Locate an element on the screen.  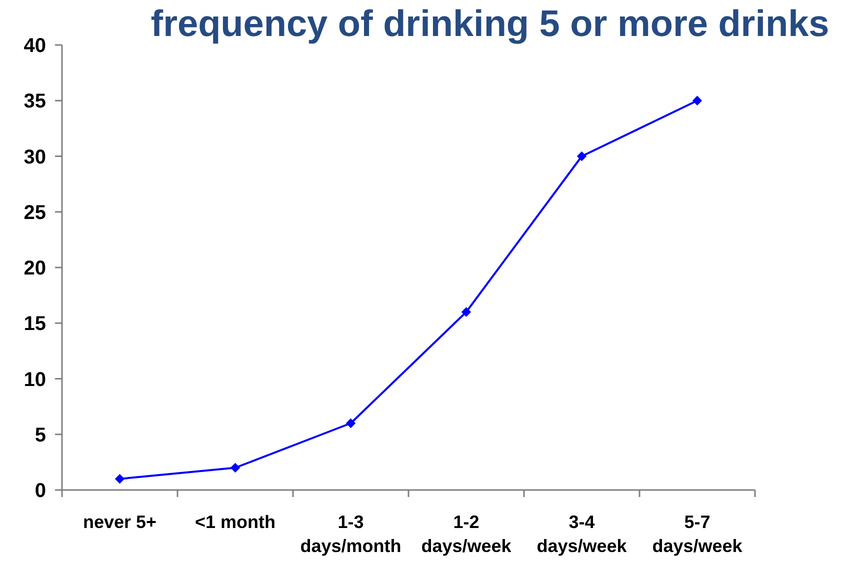
y-tick-label: 20 is located at coordinates (35, 269).